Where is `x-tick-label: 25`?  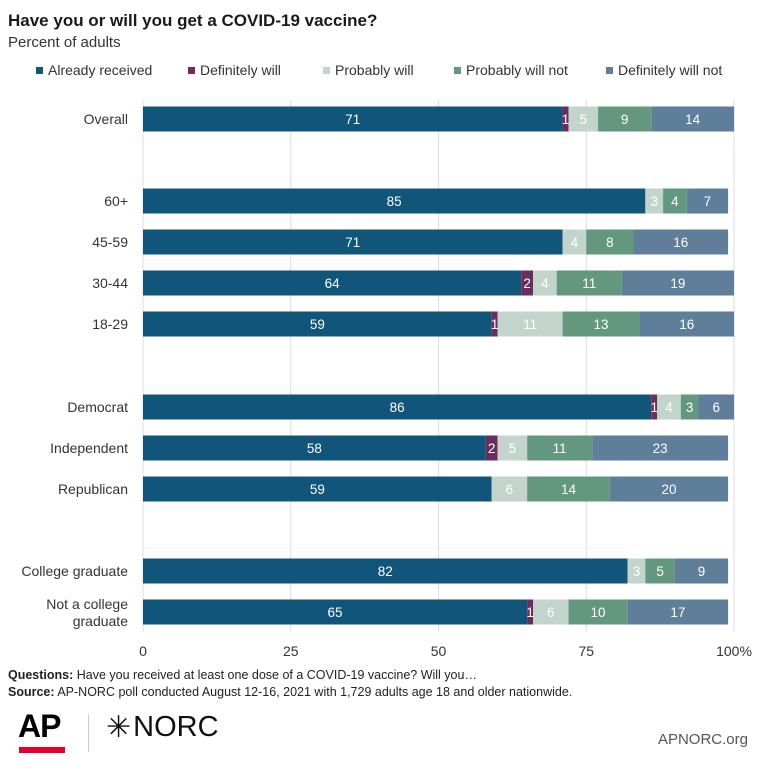
x-tick-label: 25 is located at coordinates (291, 651).